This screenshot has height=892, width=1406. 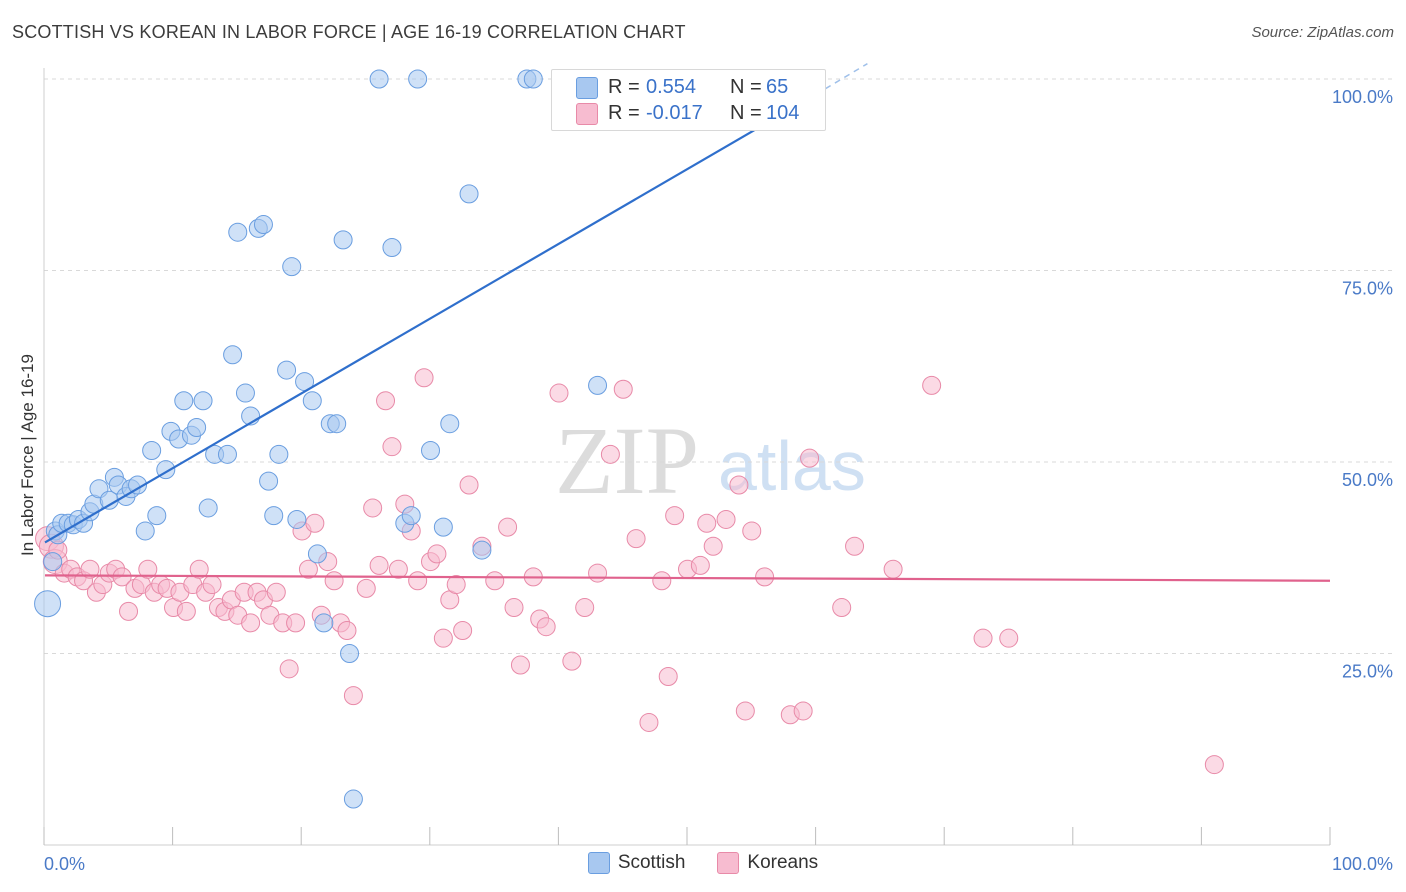 I want to click on scottish-r-value: 0.554, so click(x=671, y=87).